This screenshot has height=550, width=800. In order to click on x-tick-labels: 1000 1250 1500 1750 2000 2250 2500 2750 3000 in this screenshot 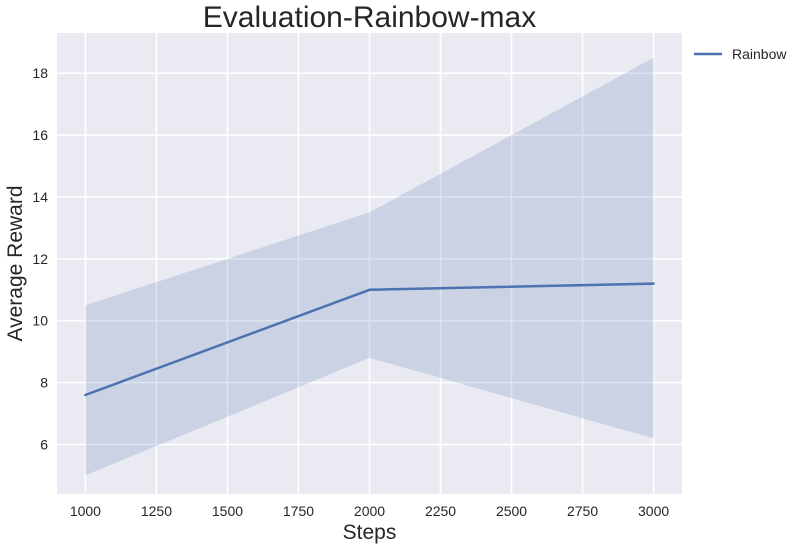, I will do `click(370, 511)`.